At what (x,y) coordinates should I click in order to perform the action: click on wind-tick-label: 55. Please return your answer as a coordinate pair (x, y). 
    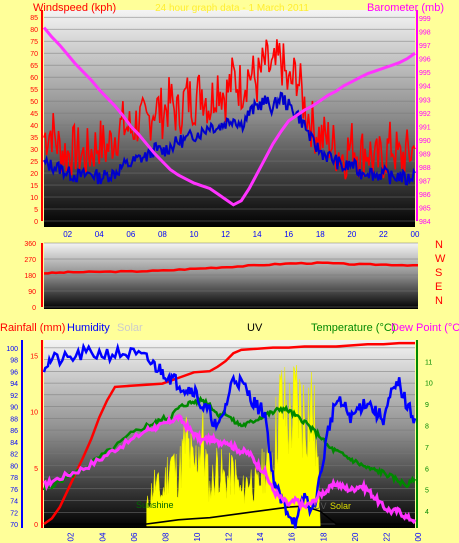
    Looking at the image, I should click on (34, 90).